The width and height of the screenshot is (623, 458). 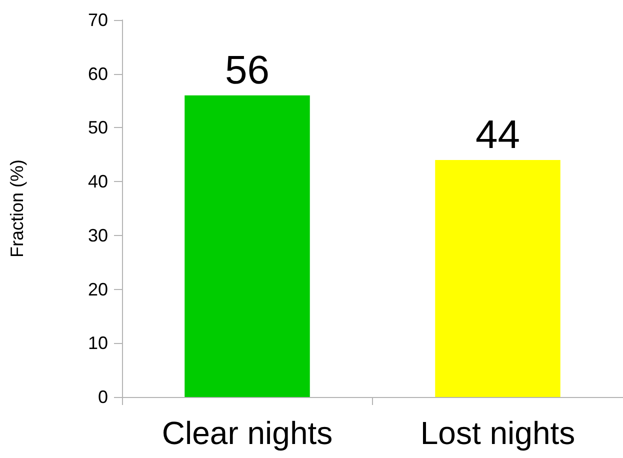 I want to click on y-tick-label: 30, so click(x=98, y=235).